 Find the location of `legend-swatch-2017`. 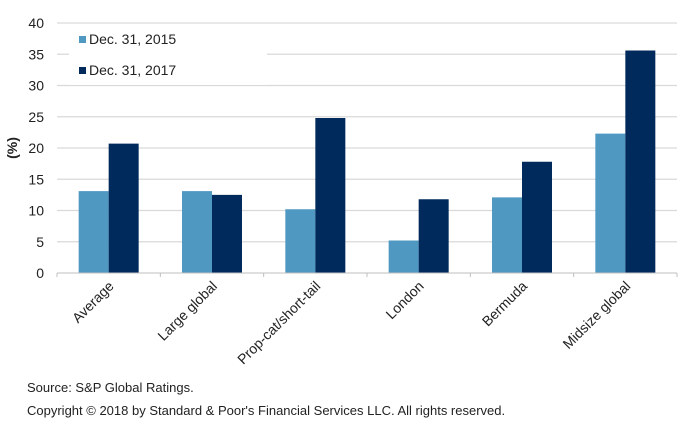

legend-swatch-2017 is located at coordinates (82, 70).